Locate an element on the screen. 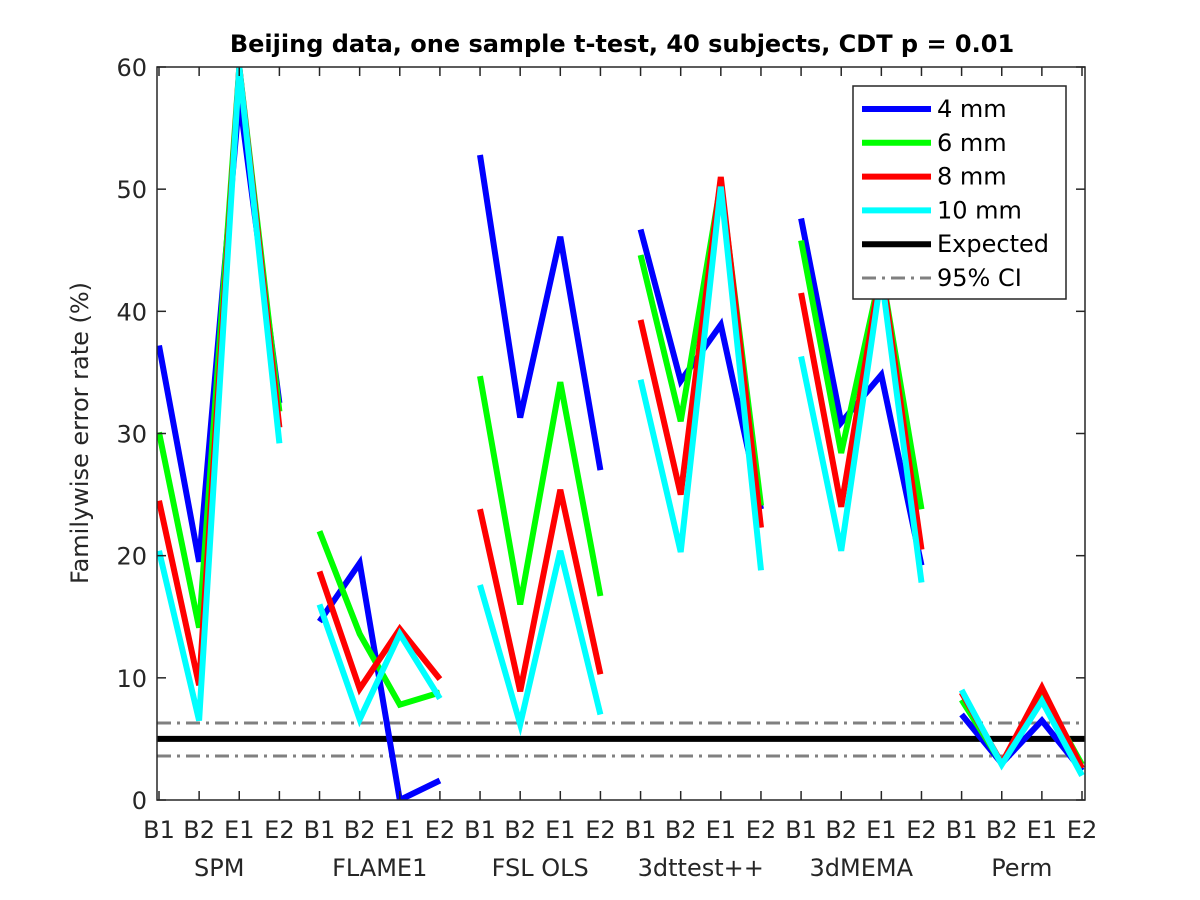 The height and width of the screenshot is (900, 1200). group-label: 3dMEMA is located at coordinates (862, 868).